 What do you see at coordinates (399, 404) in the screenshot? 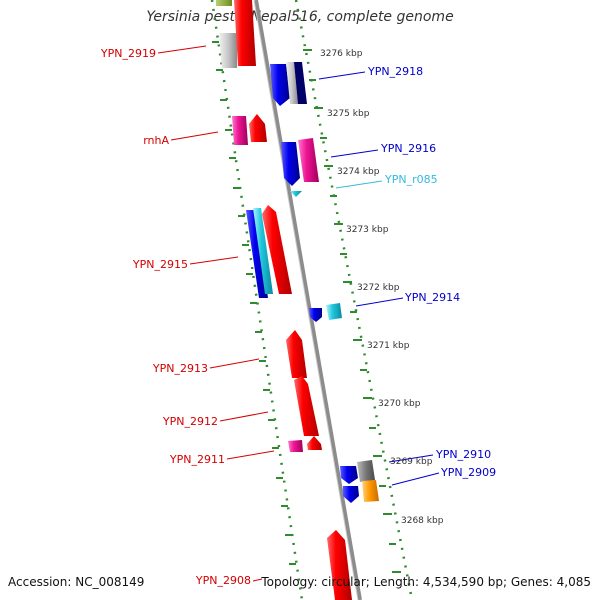
I see `kbp-tick-label: 3270 kbp` at bounding box center [399, 404].